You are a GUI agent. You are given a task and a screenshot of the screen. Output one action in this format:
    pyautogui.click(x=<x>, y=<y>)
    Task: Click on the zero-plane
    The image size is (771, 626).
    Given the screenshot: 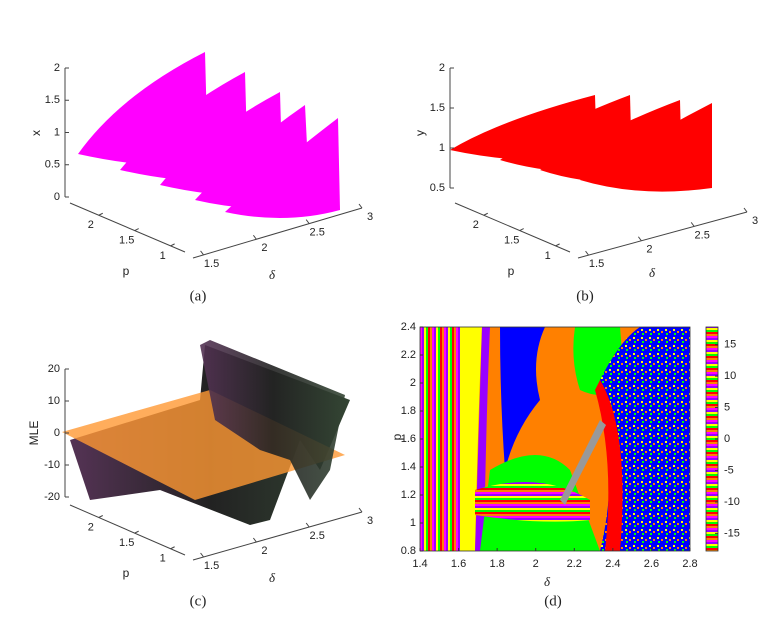 What is the action you would take?
    pyautogui.click(x=203, y=445)
    